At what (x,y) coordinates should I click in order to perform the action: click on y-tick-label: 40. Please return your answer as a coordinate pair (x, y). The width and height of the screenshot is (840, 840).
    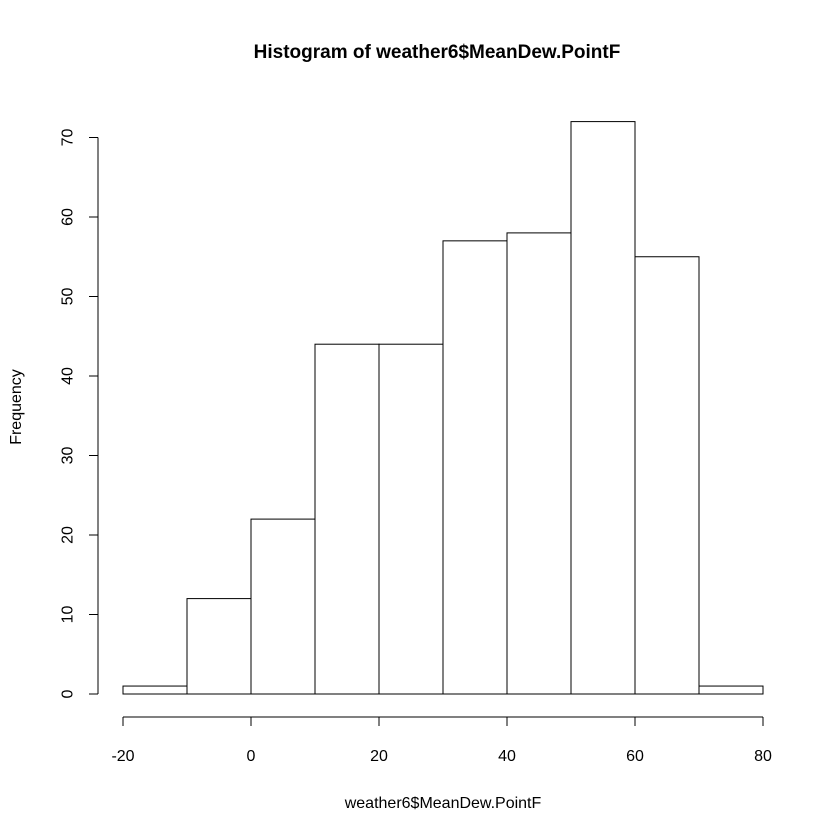
    Looking at the image, I should click on (68, 376).